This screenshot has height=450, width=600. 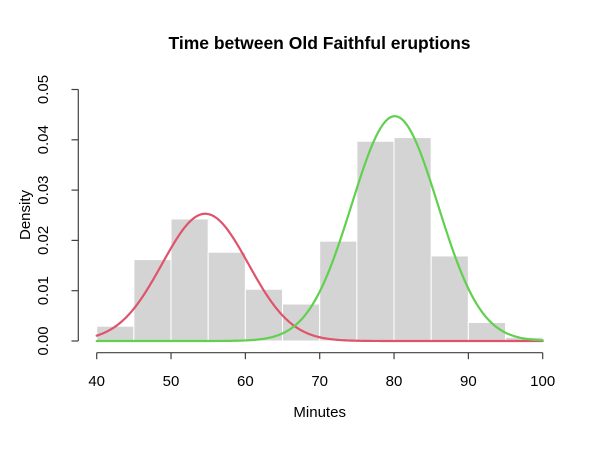 I want to click on x-tick-label: 50, so click(x=171, y=381).